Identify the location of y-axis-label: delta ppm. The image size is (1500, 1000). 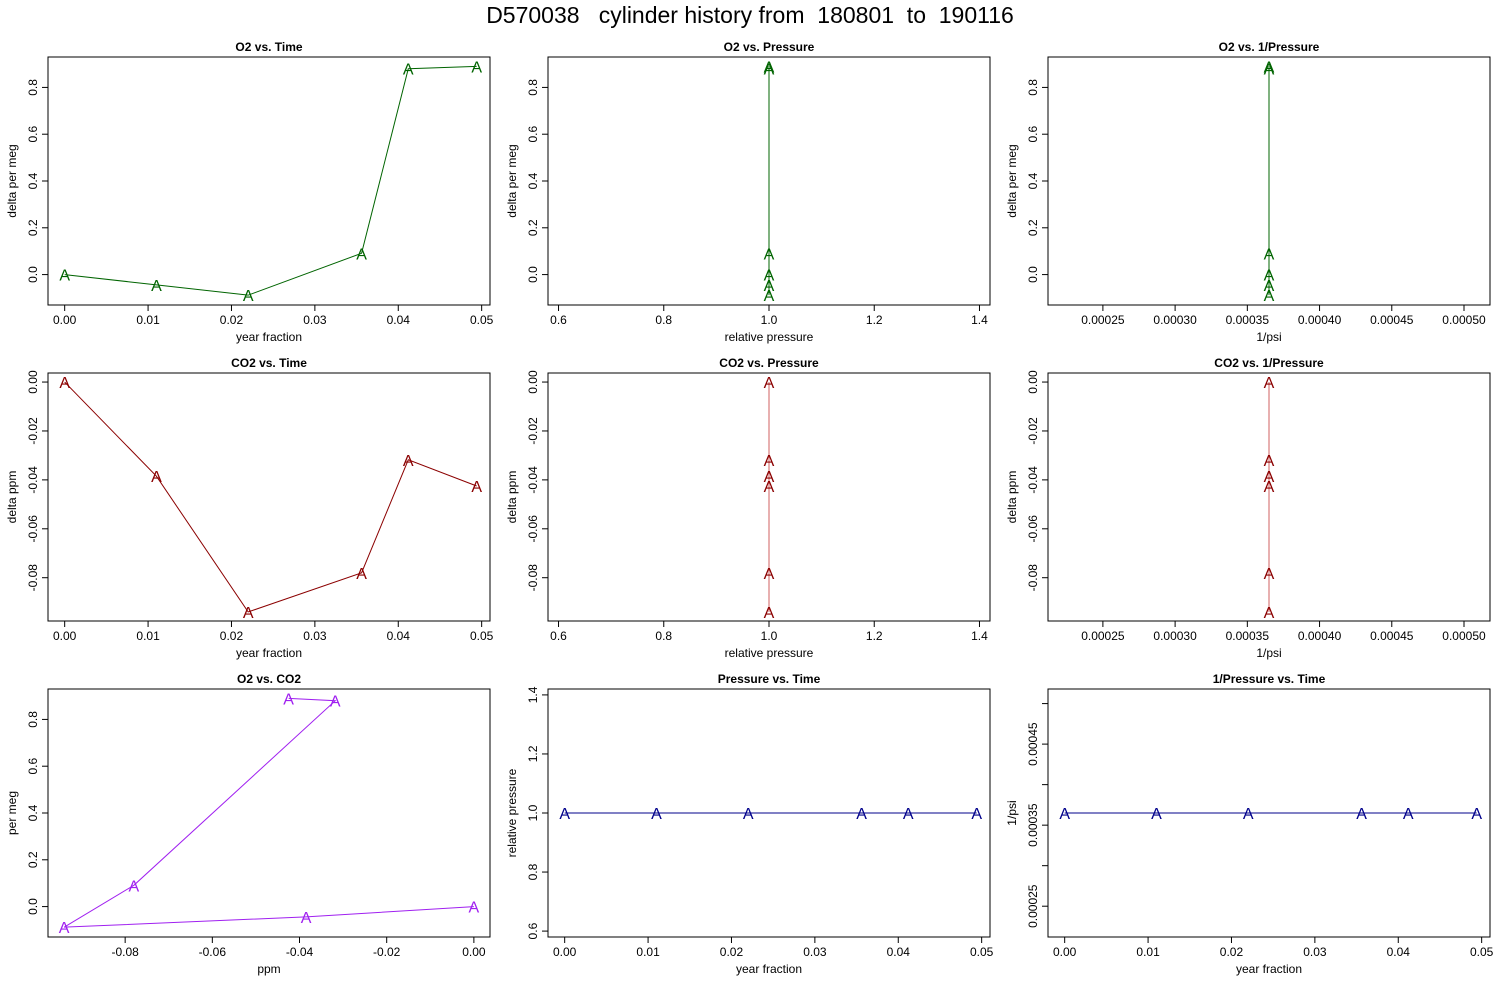
(12, 497).